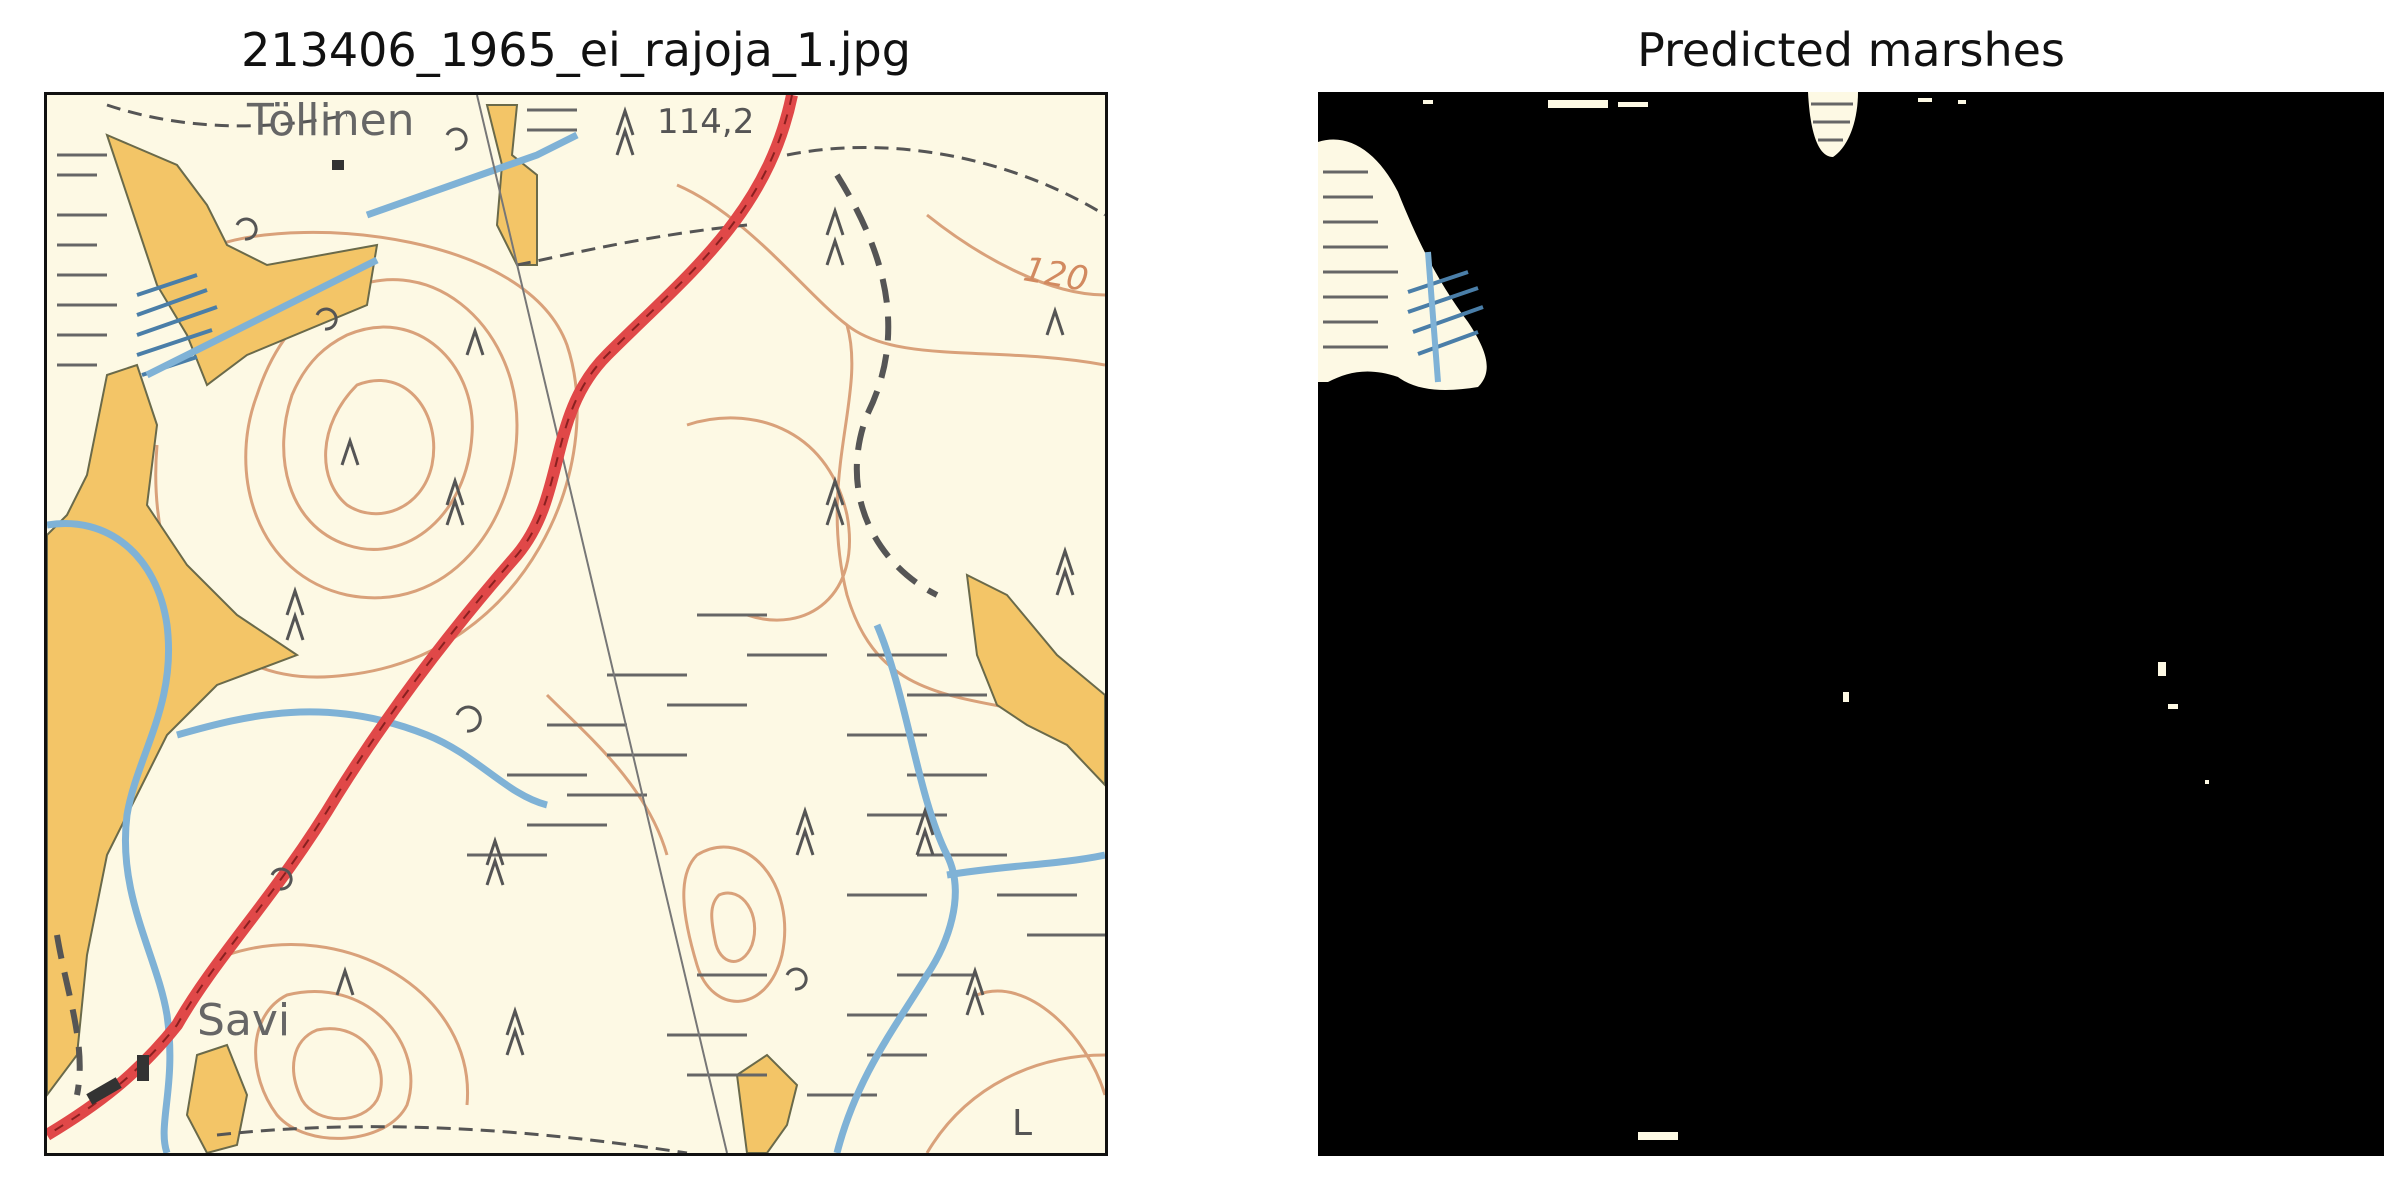 This screenshot has height=1199, width=2399. I want to click on map-panel-title: 213406_1965_ei_rajoja_1.jpg, so click(576, 50).